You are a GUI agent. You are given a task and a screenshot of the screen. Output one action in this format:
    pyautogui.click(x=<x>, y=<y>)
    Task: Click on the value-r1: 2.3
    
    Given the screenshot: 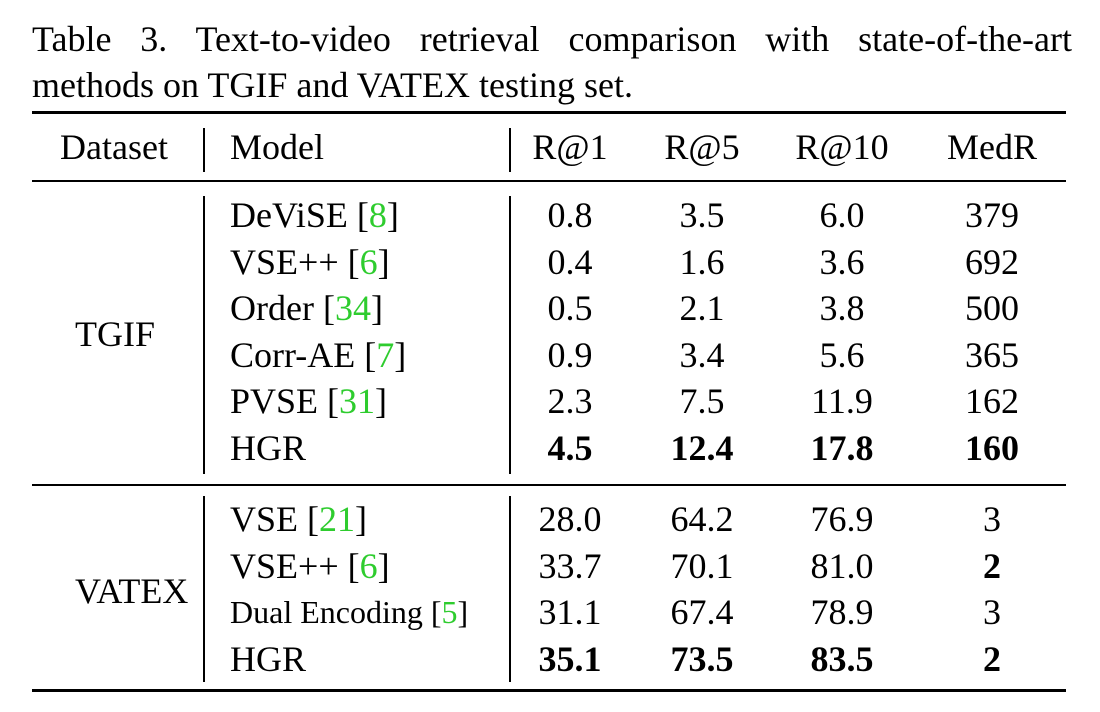 What is the action you would take?
    pyautogui.click(x=570, y=401)
    